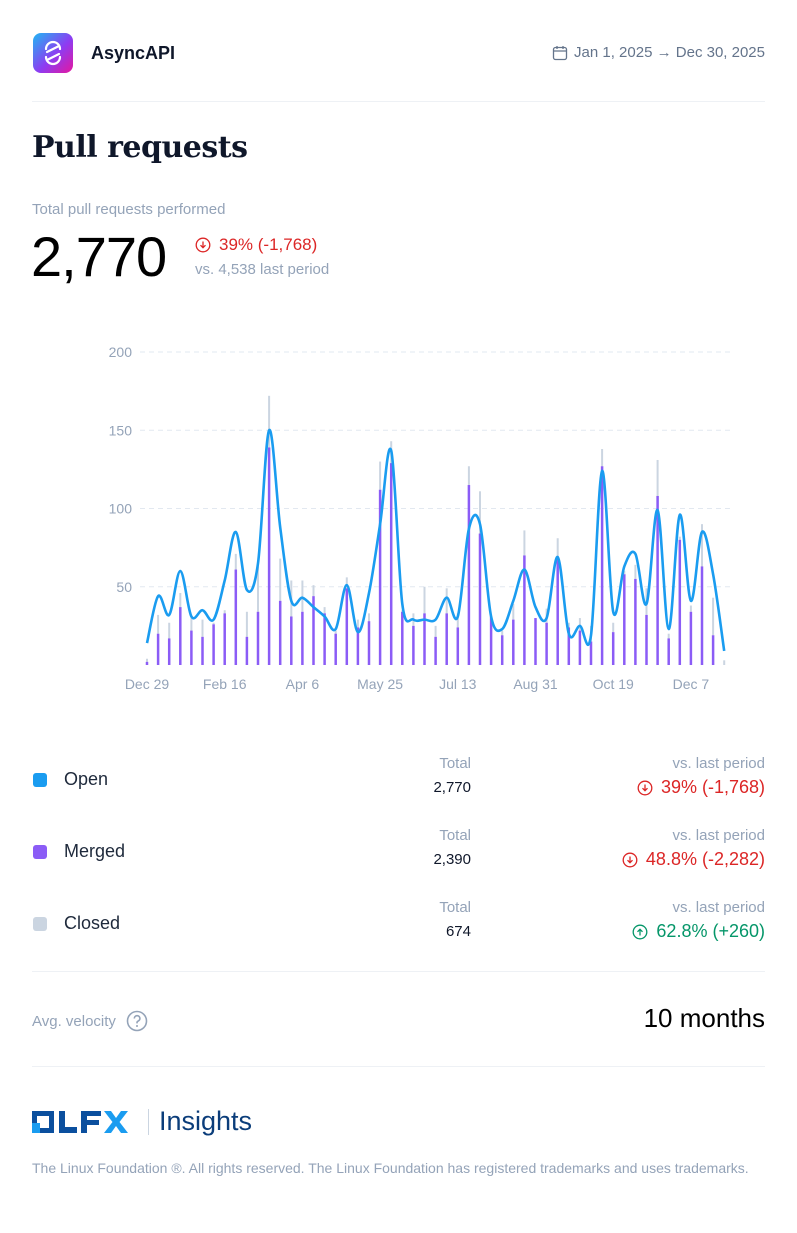  Describe the element at coordinates (705, 859) in the screenshot. I see `change-text: 48.8% (-2,282)` at that location.